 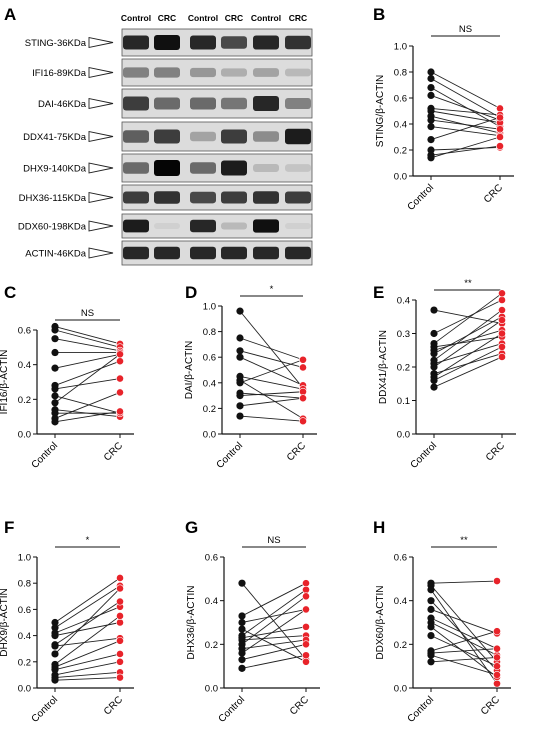 I want to click on blot-row: DHX9-140KDa, so click(x=168, y=168).